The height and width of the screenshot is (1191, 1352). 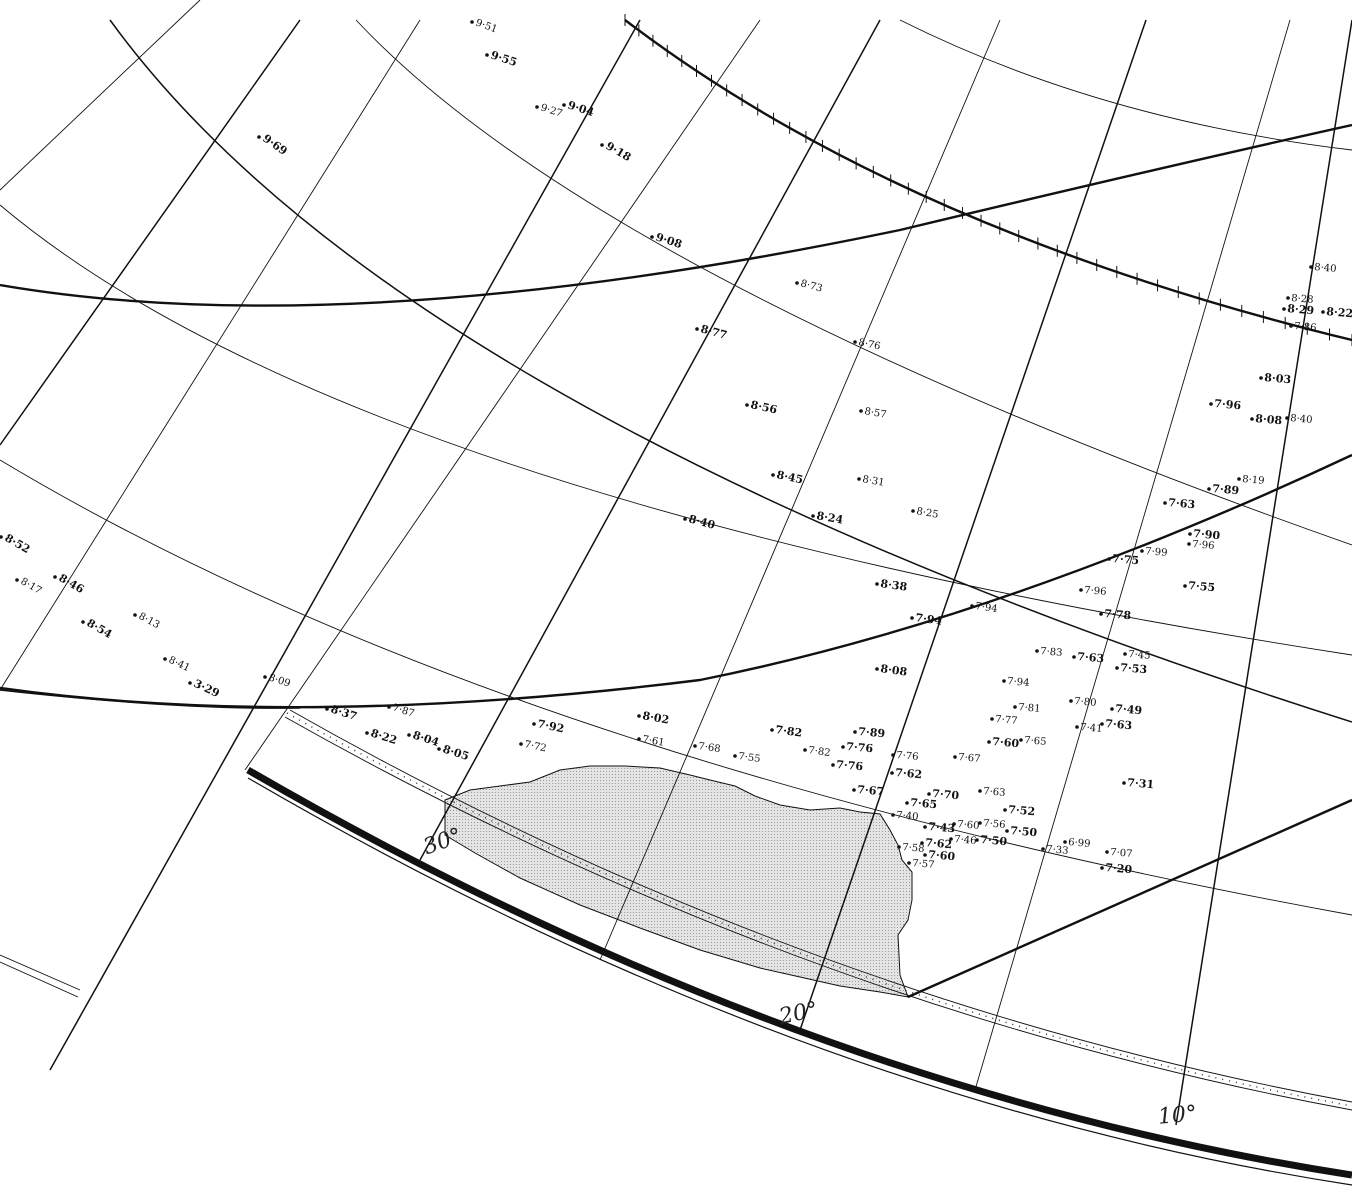 I want to click on sounding-label: 7·63, so click(x=1091, y=657).